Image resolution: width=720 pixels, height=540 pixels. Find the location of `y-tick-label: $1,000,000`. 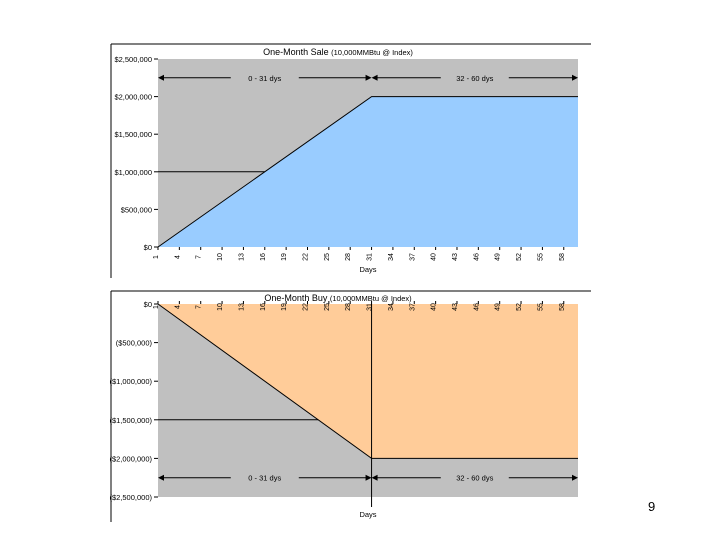

y-tick-label: $1,000,000 is located at coordinates (133, 172).